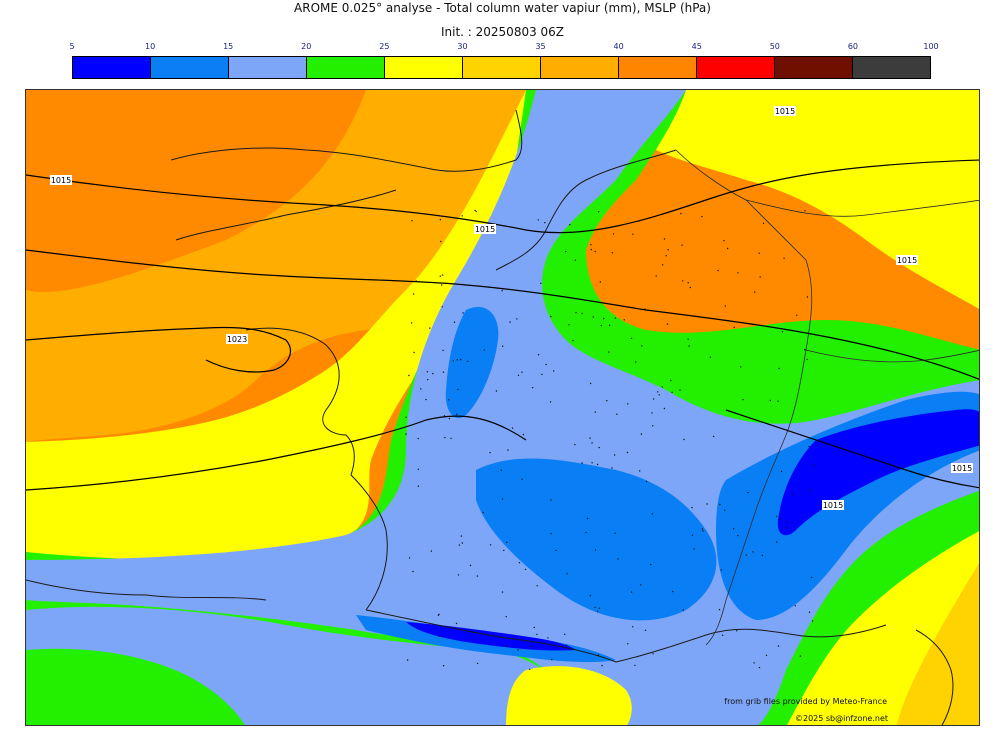  I want to click on colorbar-tick-label: 45, so click(696, 46).